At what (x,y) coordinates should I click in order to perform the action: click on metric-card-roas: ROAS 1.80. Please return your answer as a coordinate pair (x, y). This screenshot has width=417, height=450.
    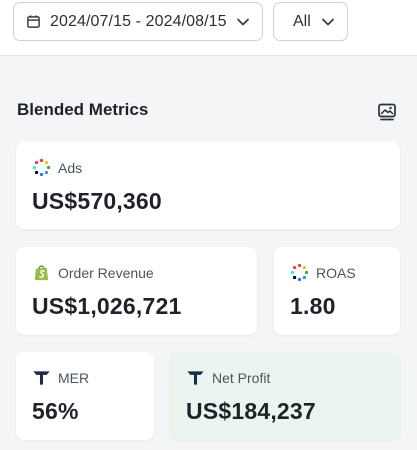
    Looking at the image, I should click on (337, 291).